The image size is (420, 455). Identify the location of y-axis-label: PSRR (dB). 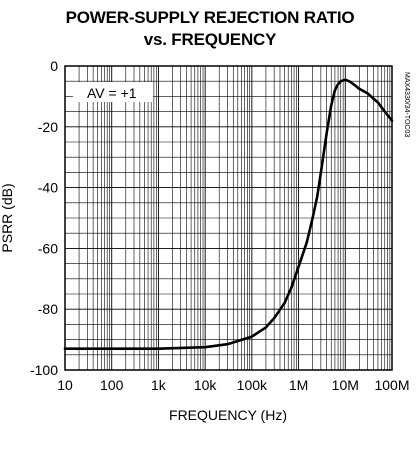
(7, 217).